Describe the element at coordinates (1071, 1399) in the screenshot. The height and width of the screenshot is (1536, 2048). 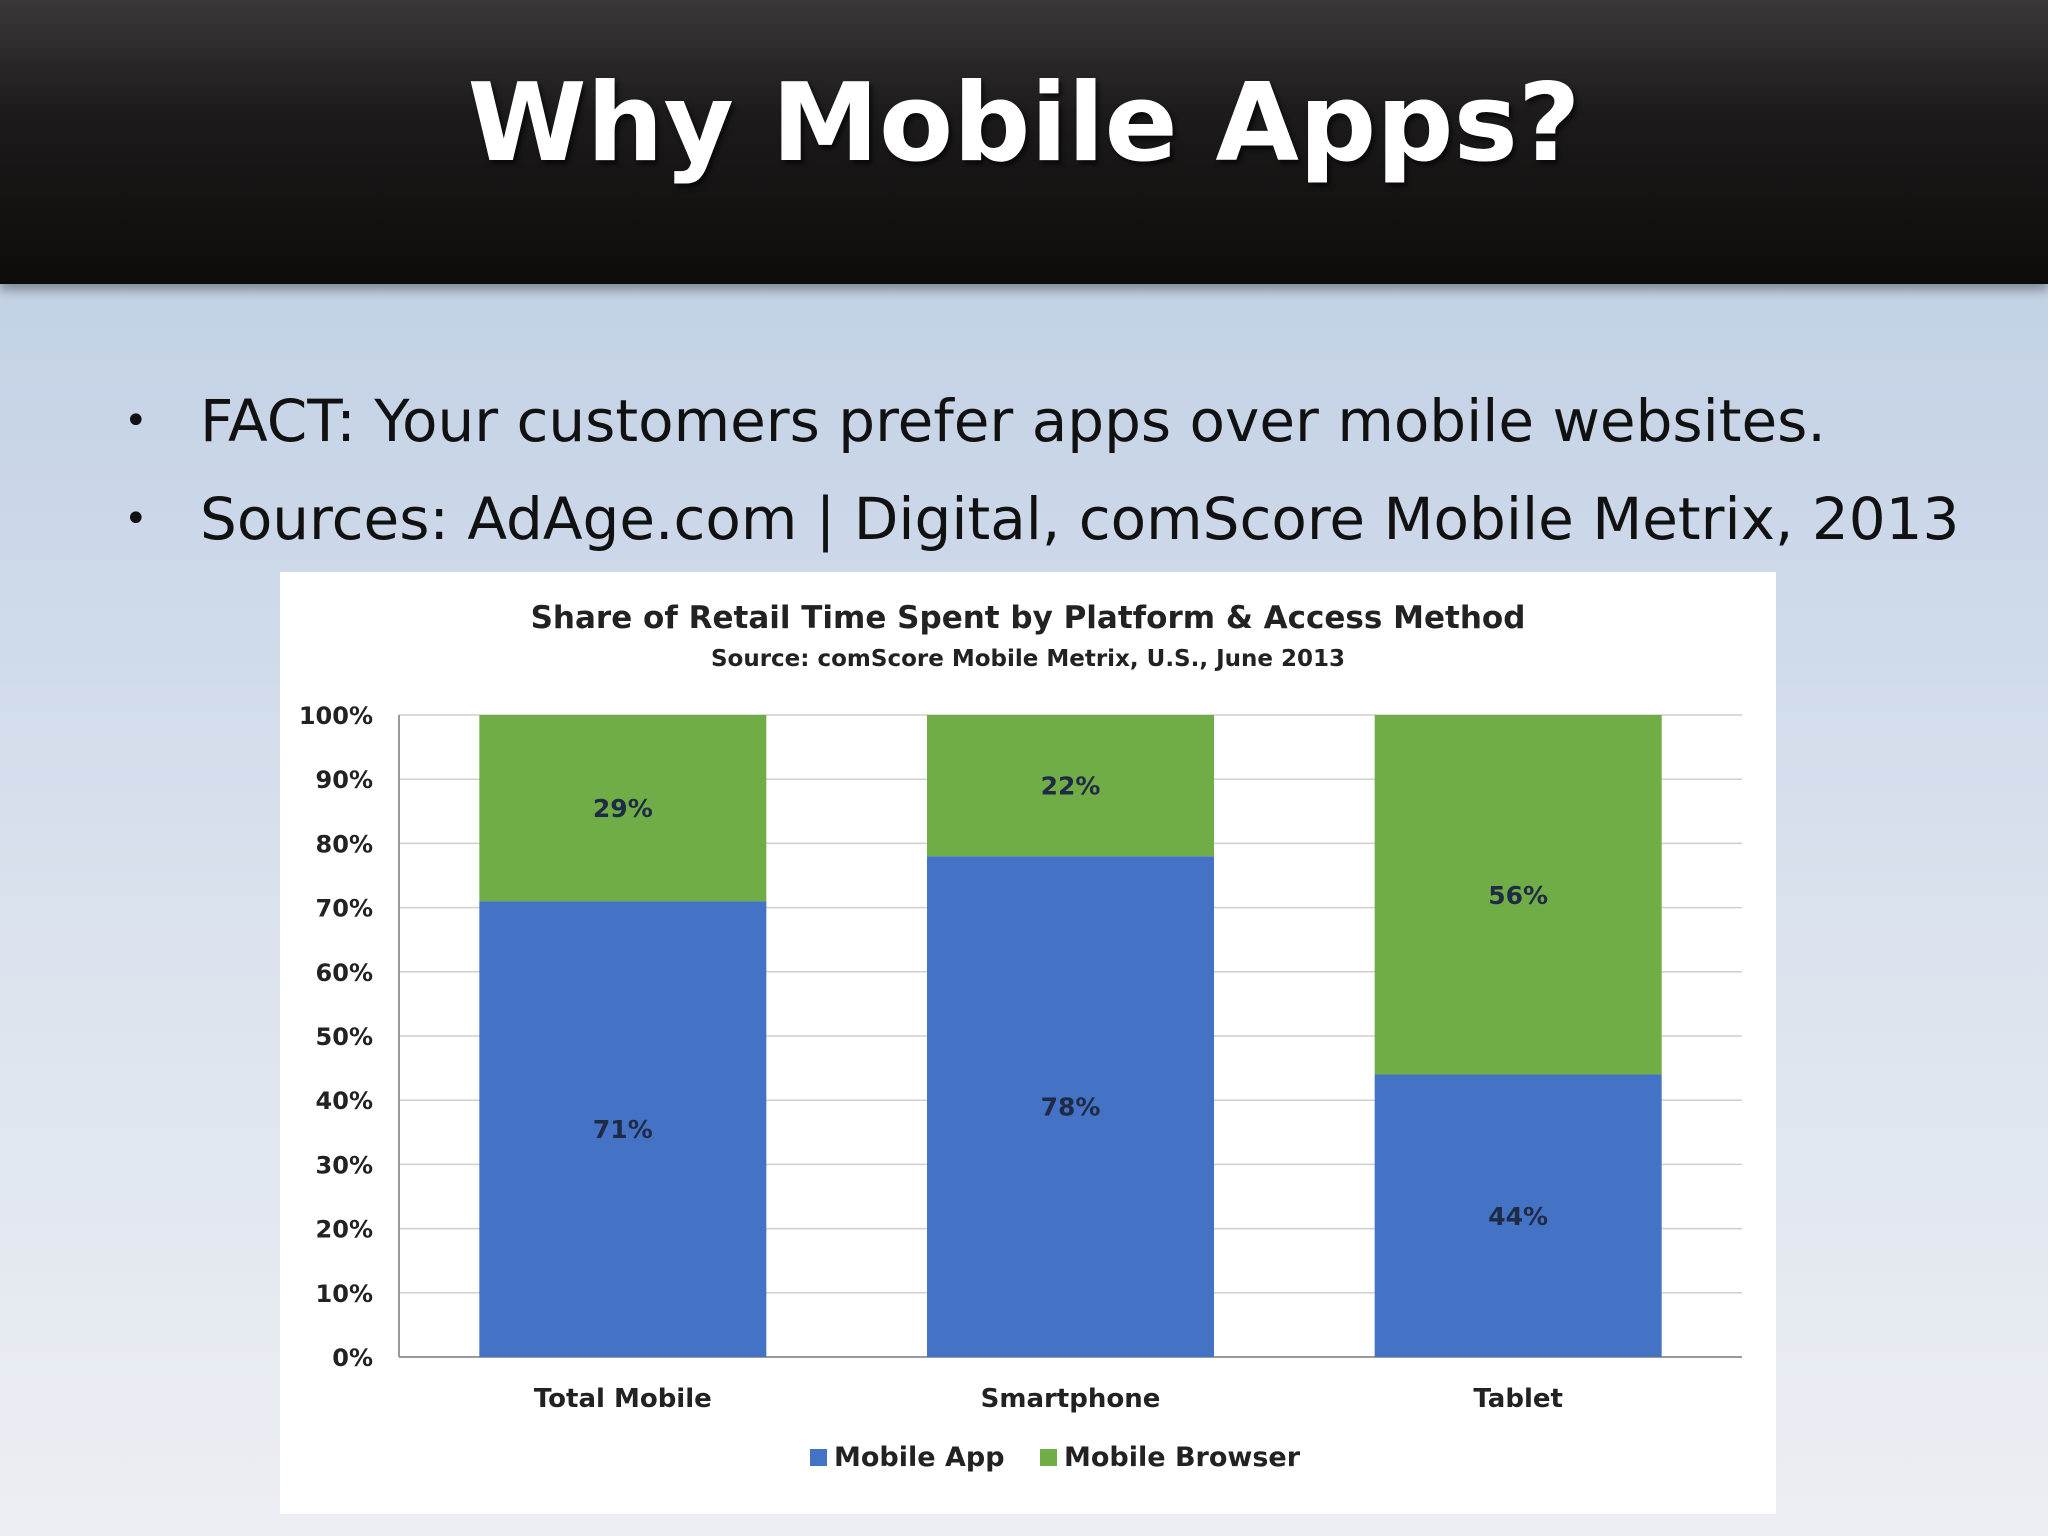
I see `x-tick-label: Smartphone` at that location.